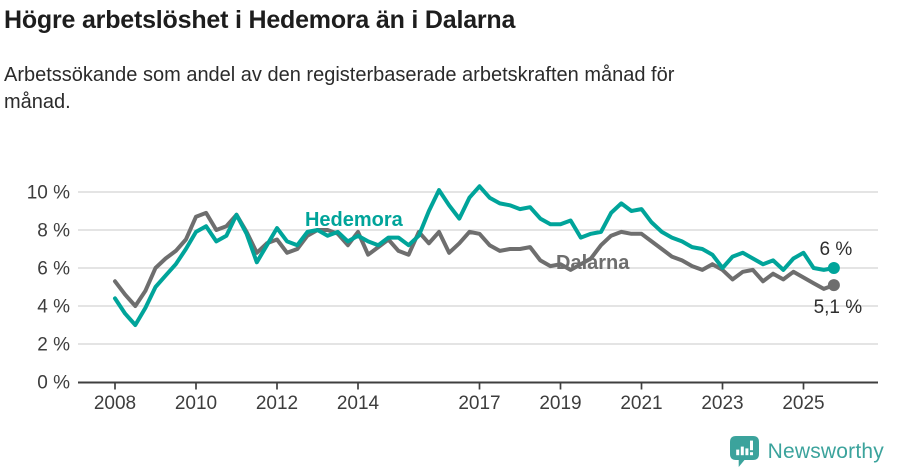 The image size is (900, 474). Describe the element at coordinates (803, 403) in the screenshot. I see `x-axis-tick-label: 2025` at that location.